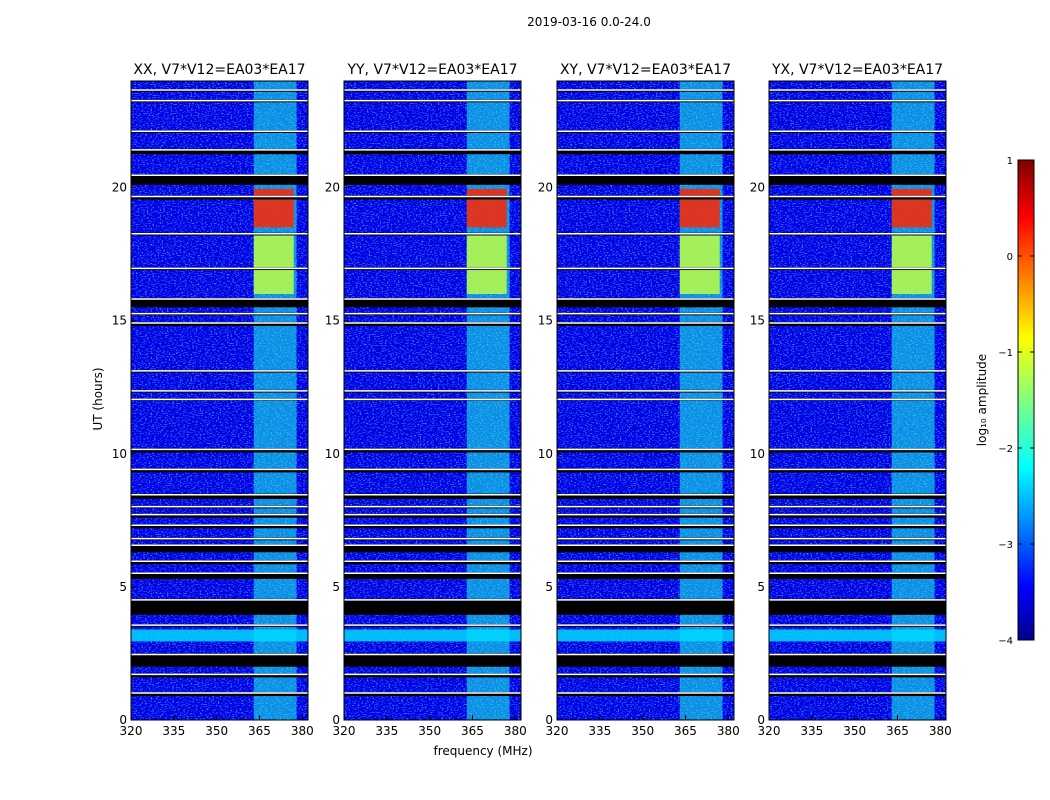 This screenshot has height=800, width=1050. I want to click on panel-title: XY, V7*V12=EA03*EA17, so click(645, 70).